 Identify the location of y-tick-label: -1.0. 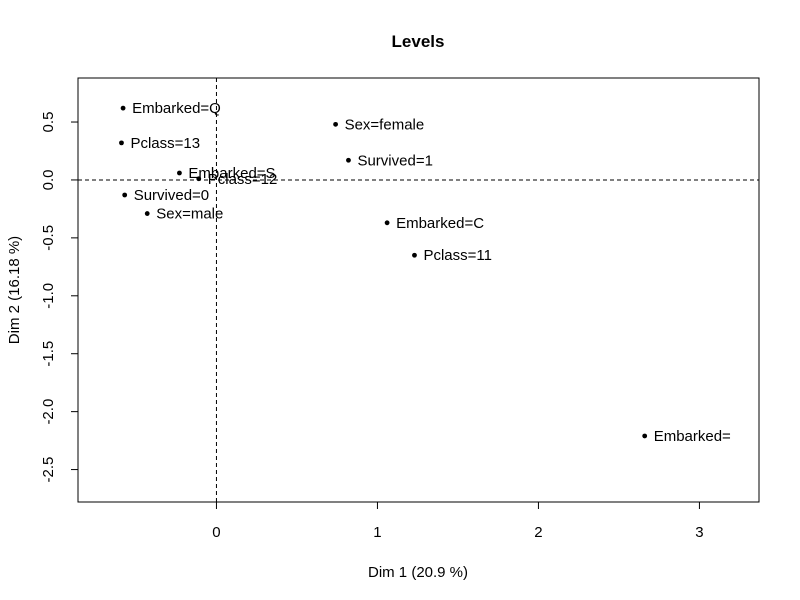
(48, 296).